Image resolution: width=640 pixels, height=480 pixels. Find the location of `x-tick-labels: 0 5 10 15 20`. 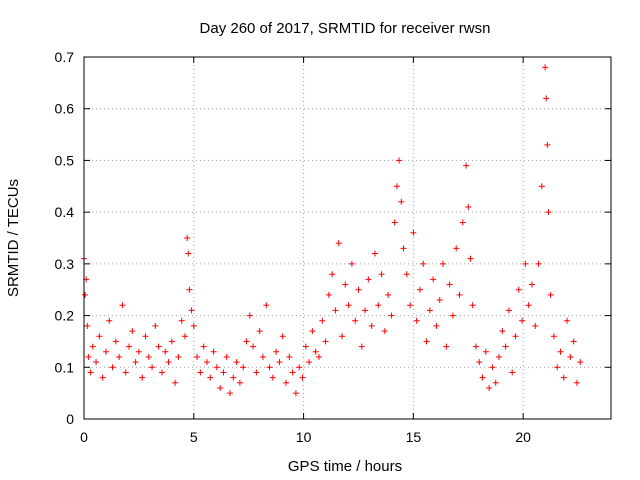

x-tick-labels: 0 5 10 15 20 is located at coordinates (305, 437).